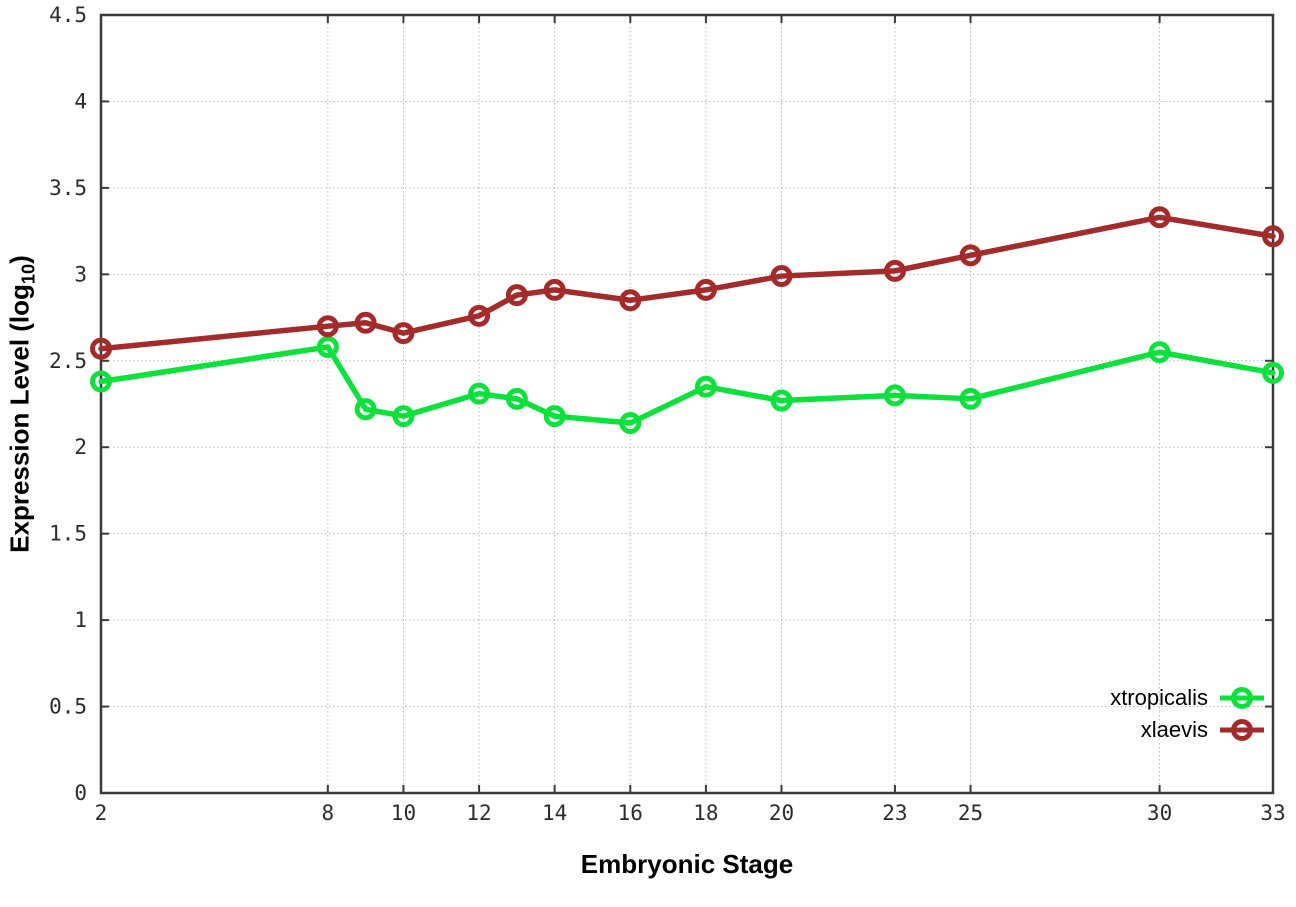  What do you see at coordinates (80, 274) in the screenshot?
I see `y-tick-label: 3` at bounding box center [80, 274].